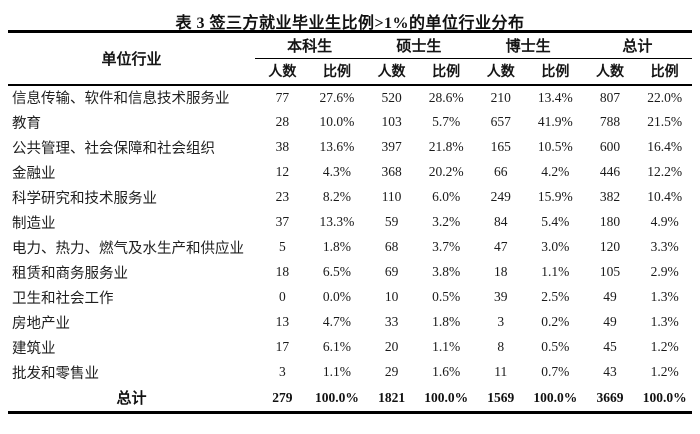 The height and width of the screenshot is (434, 700). Describe the element at coordinates (446, 321) in the screenshot. I see `value-cell: 1.8%` at that location.